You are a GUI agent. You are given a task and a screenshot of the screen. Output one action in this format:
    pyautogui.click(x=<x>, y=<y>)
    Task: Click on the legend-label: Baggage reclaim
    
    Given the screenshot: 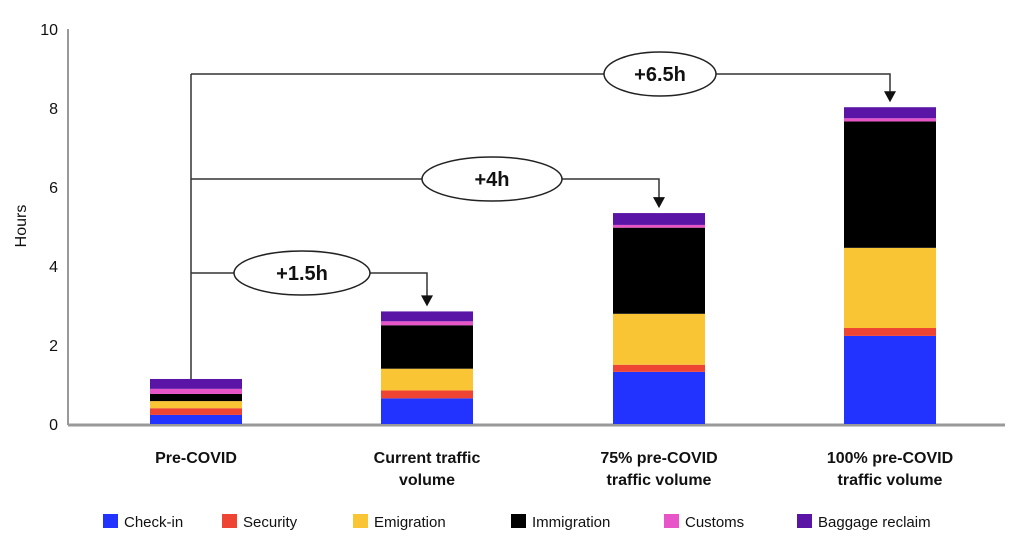 What is the action you would take?
    pyautogui.click(x=874, y=522)
    